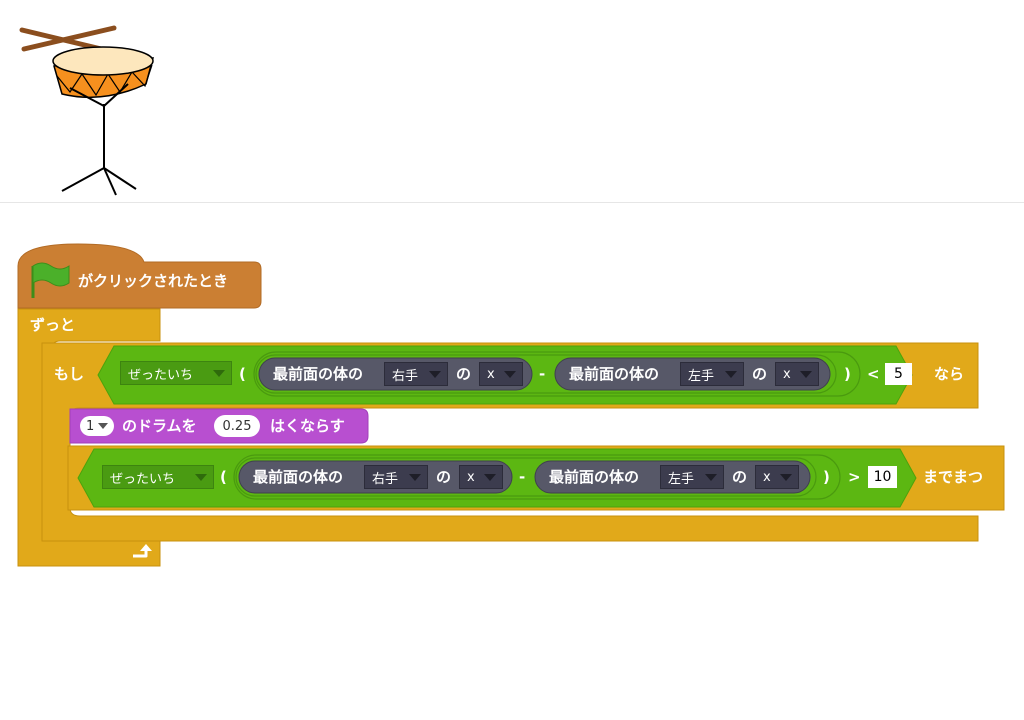  What do you see at coordinates (882, 477) in the screenshot?
I see `threshold-input-2: 10` at bounding box center [882, 477].